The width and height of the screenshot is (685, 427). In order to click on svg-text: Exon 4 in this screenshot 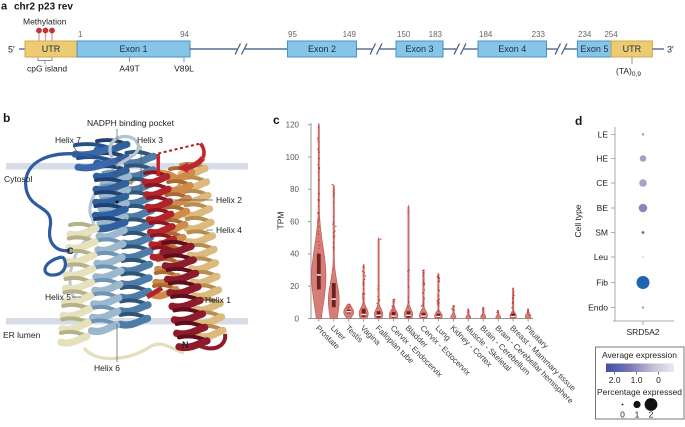, I will do `click(512, 49)`.